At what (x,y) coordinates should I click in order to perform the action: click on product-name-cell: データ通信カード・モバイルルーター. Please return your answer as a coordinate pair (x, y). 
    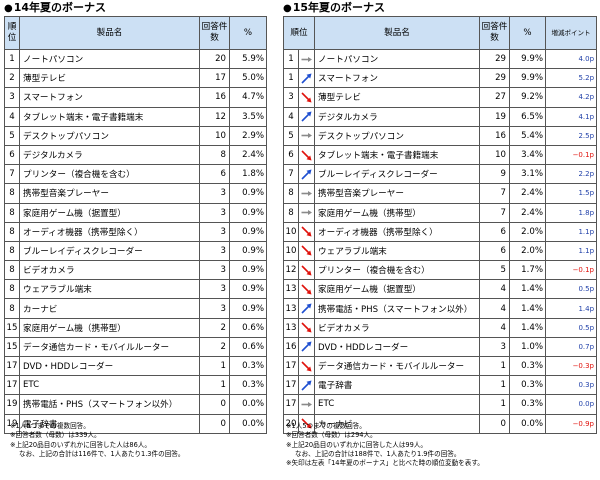
    Looking at the image, I should click on (109, 347).